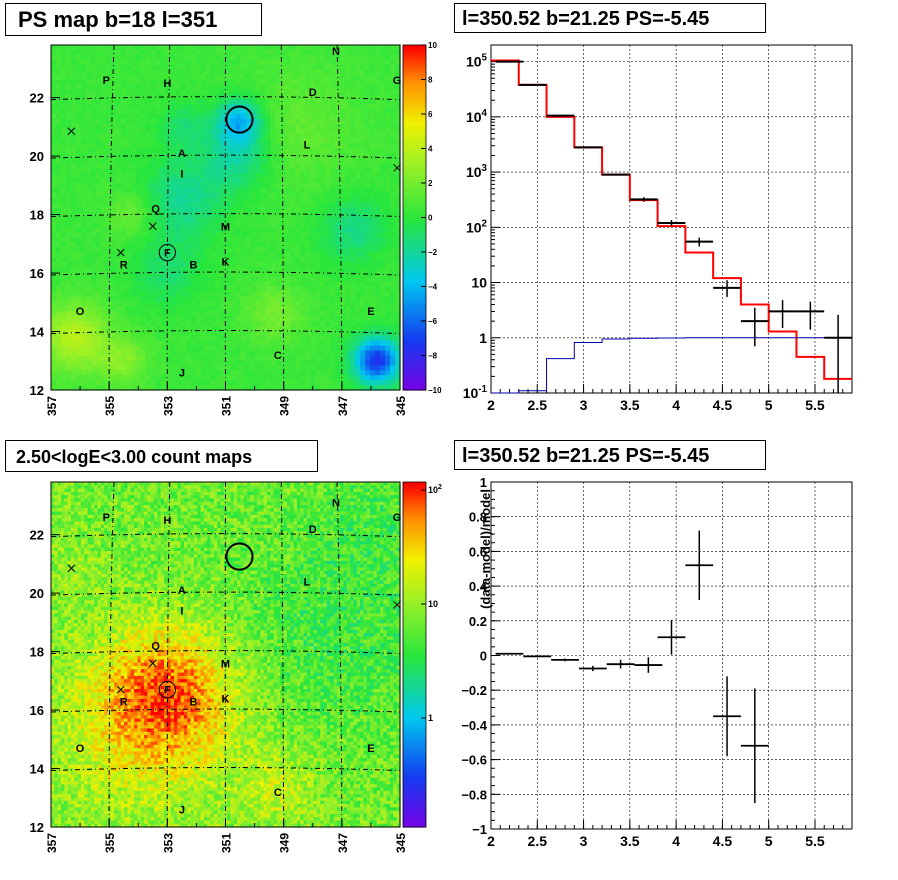 The width and height of the screenshot is (898, 880). I want to click on source-label: A, so click(182, 154).